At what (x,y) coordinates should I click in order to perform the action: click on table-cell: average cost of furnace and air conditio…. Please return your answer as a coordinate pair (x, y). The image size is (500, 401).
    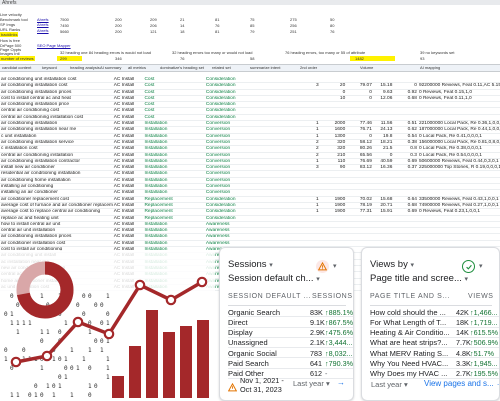
    Looking at the image, I should click on (56, 206).